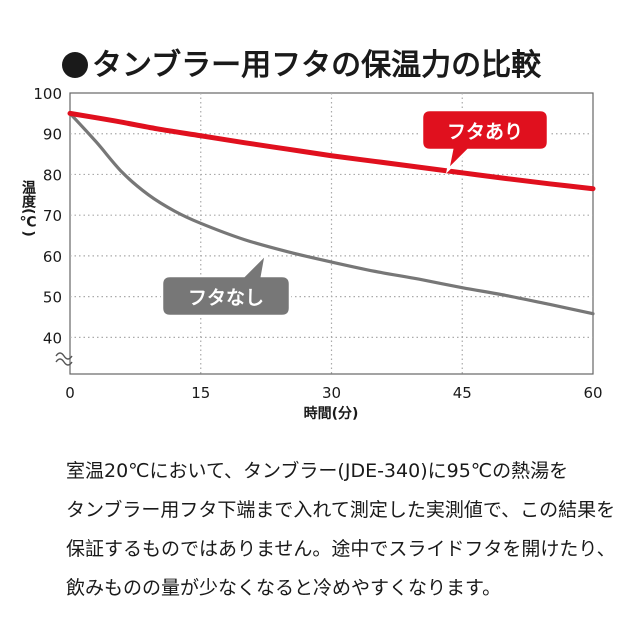 This screenshot has width=640, height=640. What do you see at coordinates (200, 393) in the screenshot?
I see `x-tick-label: 15` at bounding box center [200, 393].